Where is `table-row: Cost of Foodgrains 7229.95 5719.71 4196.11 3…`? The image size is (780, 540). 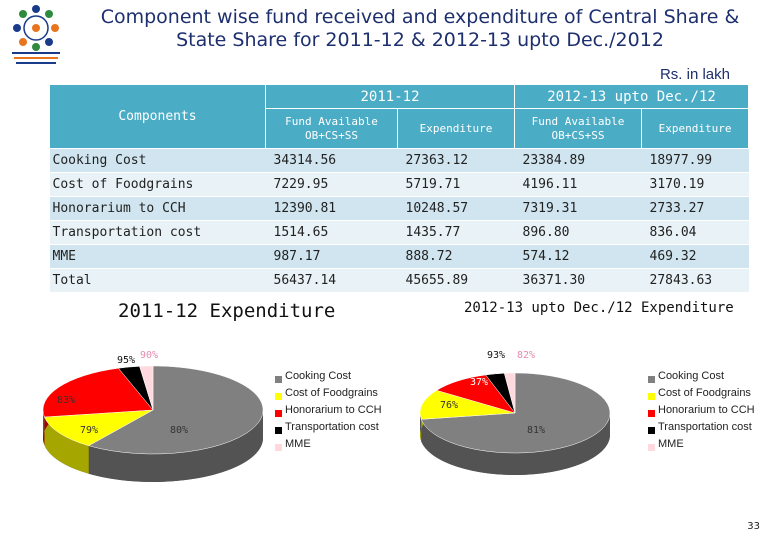 table-row: Cost of Foodgrains 7229.95 5719.71 4196.11 3… is located at coordinates (399, 184).